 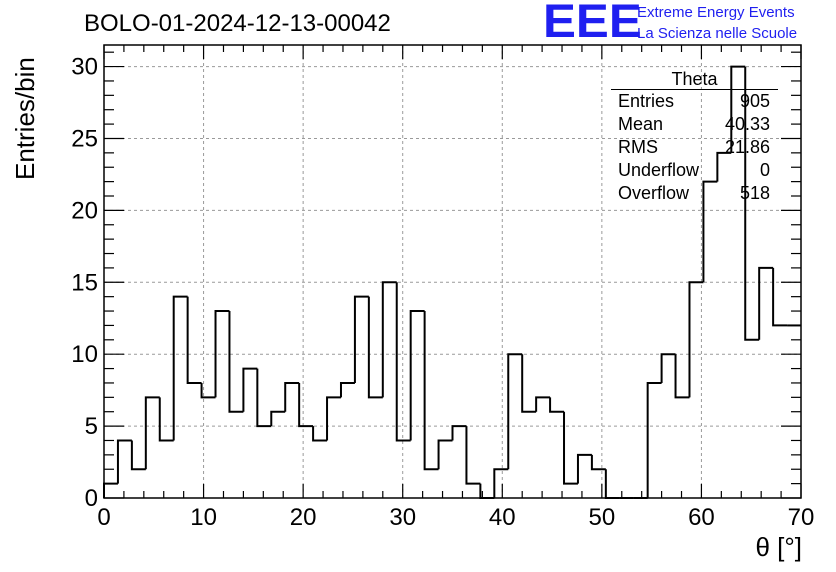 I want to click on stats-row-underflow: Underflow 0, so click(x=694, y=170).